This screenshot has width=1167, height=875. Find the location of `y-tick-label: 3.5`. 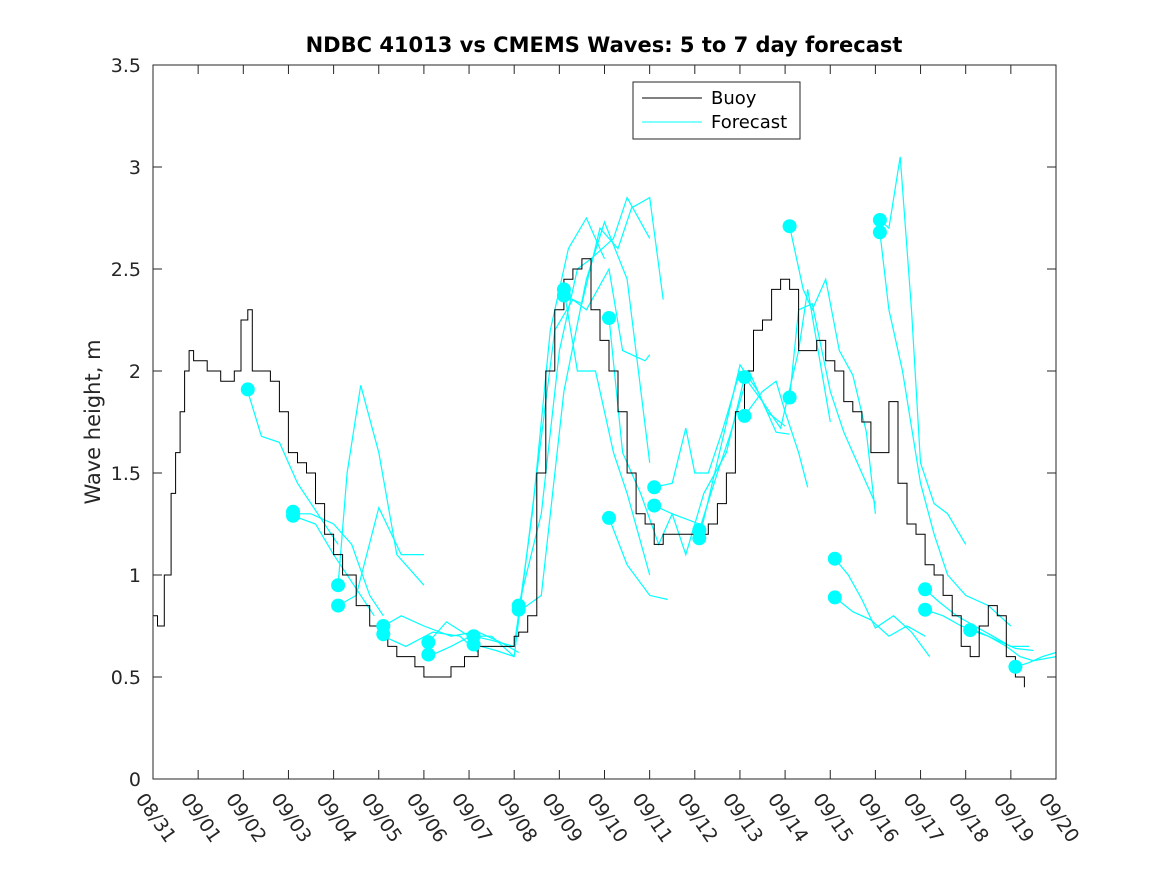

y-tick-label: 3.5 is located at coordinates (126, 66).